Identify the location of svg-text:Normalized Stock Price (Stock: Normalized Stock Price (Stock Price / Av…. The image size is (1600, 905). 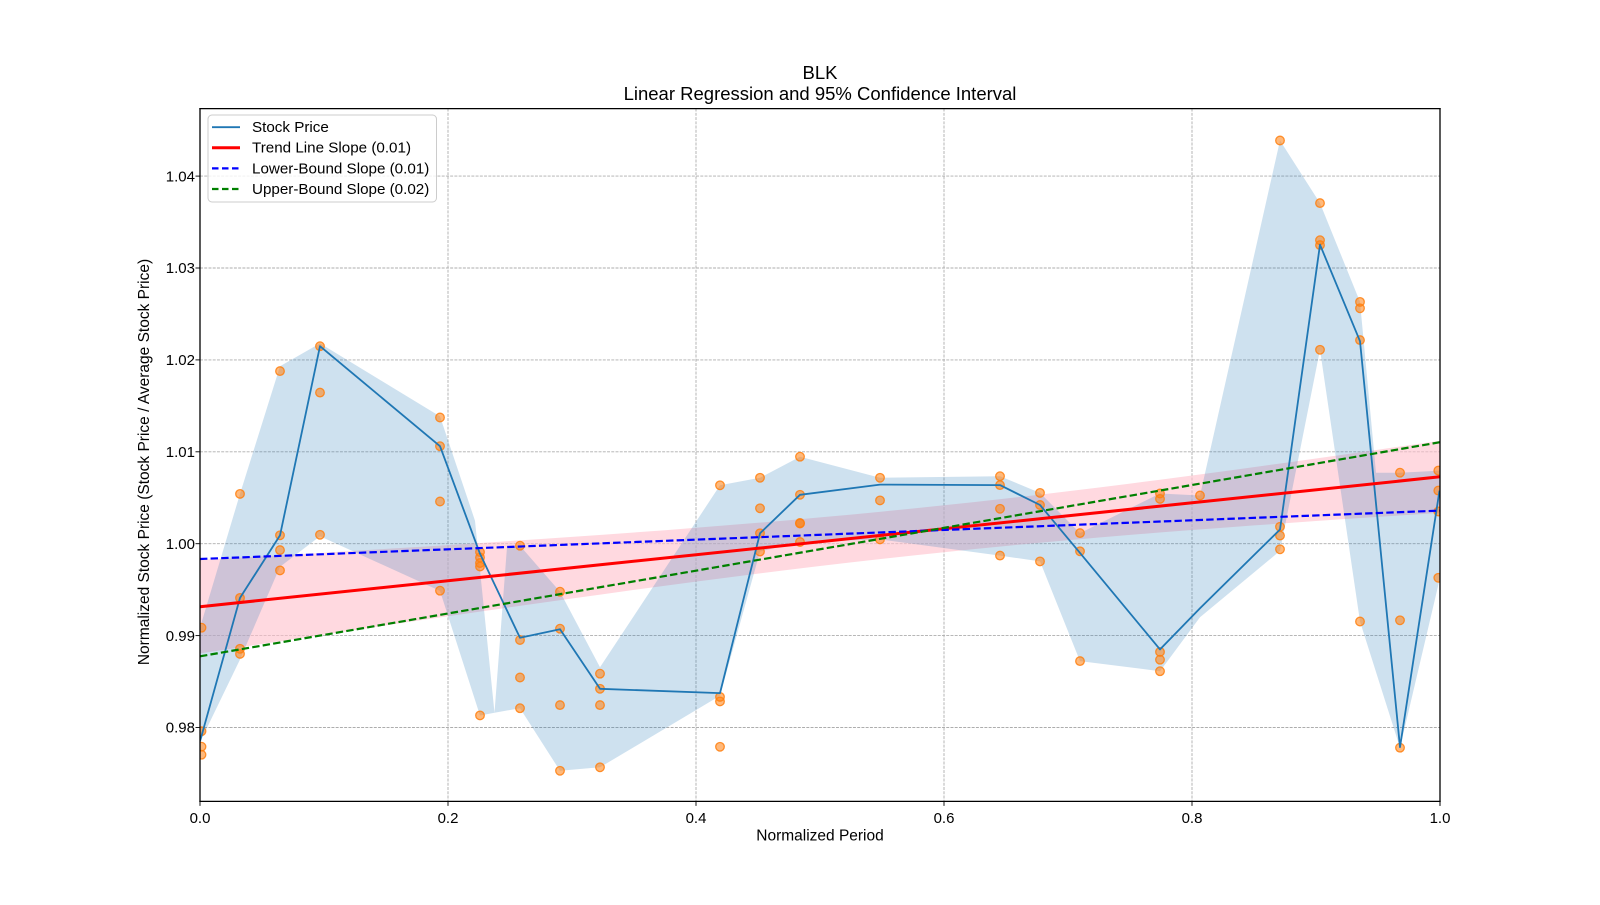
(144, 462).